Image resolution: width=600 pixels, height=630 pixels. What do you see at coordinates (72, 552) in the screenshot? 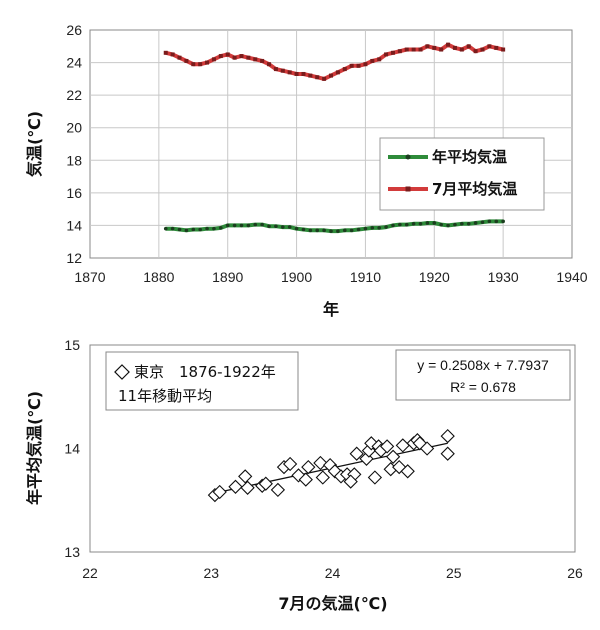
I see `y-tick-label: 13` at bounding box center [72, 552].